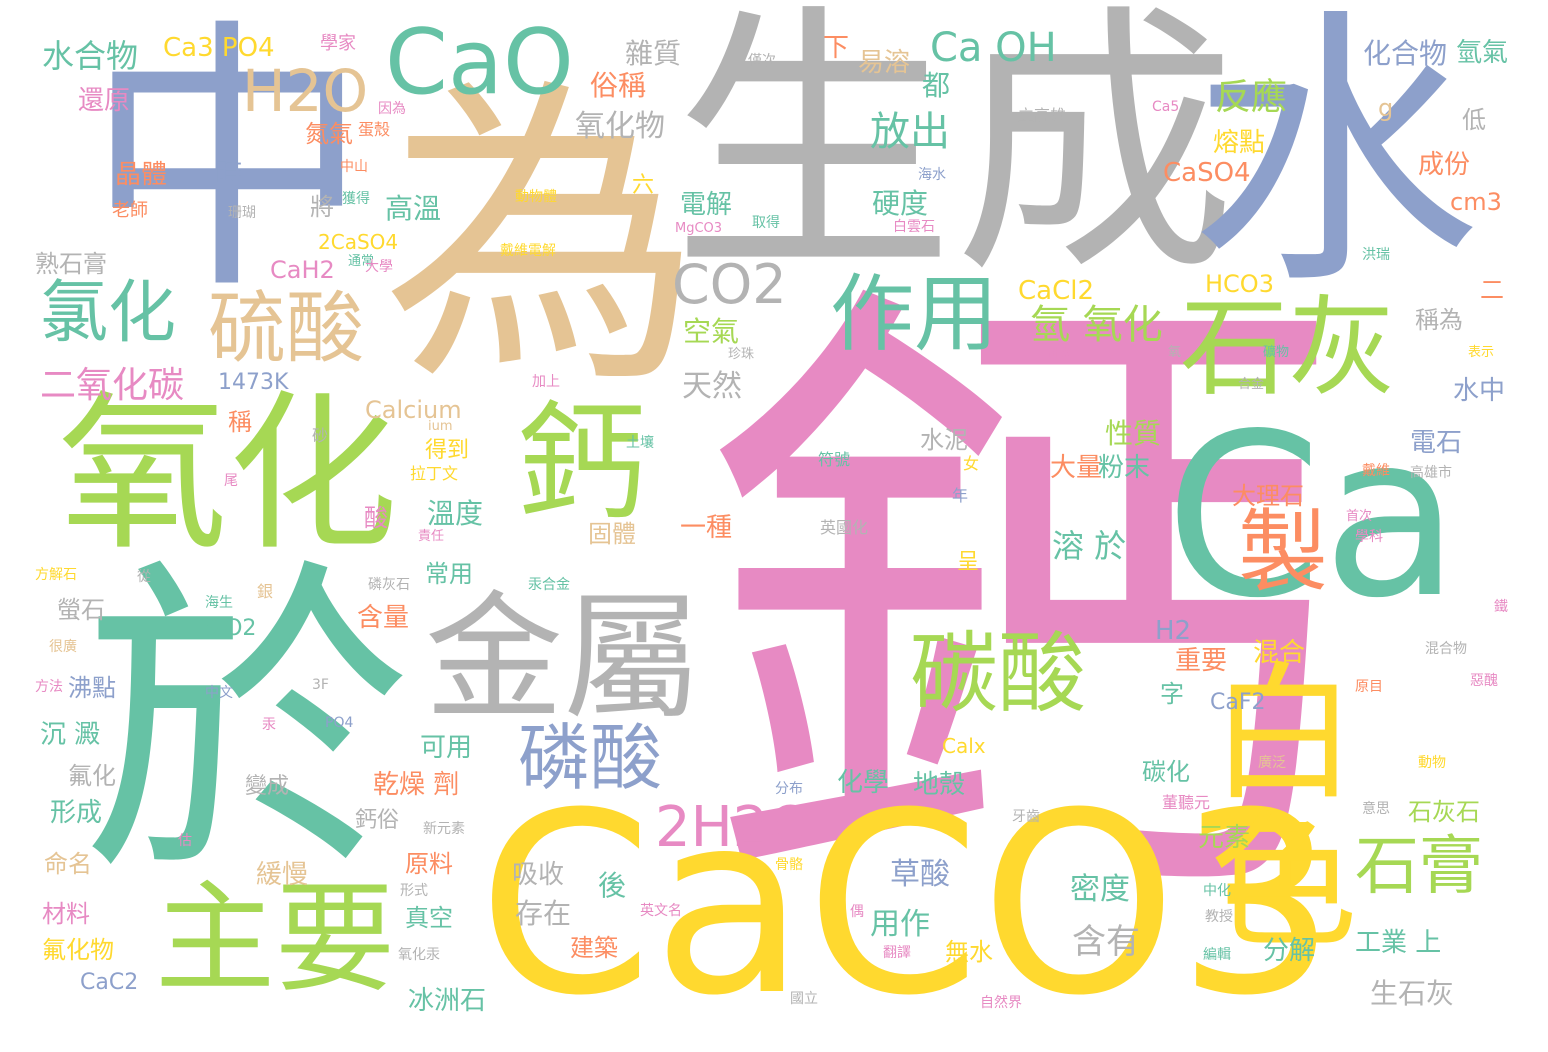 The image size is (1548, 1052). Describe the element at coordinates (1484, 681) in the screenshot. I see `word: 惡醜` at that location.